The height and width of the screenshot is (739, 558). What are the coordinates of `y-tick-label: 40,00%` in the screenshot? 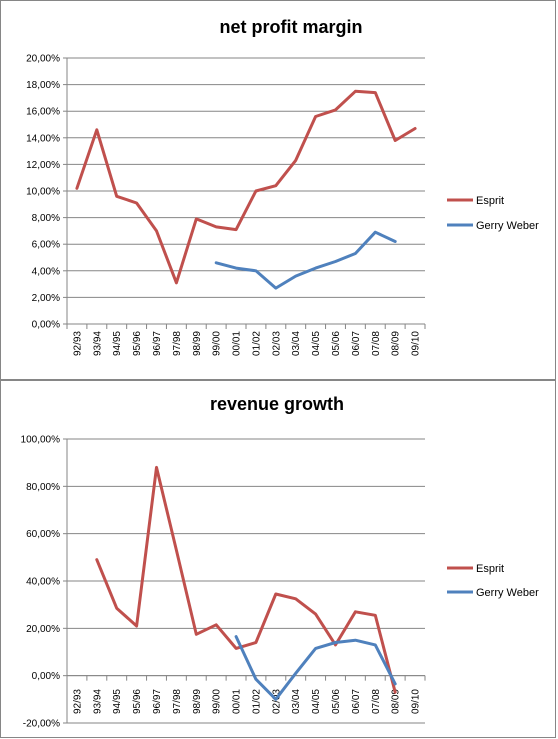 It's located at (43, 582).